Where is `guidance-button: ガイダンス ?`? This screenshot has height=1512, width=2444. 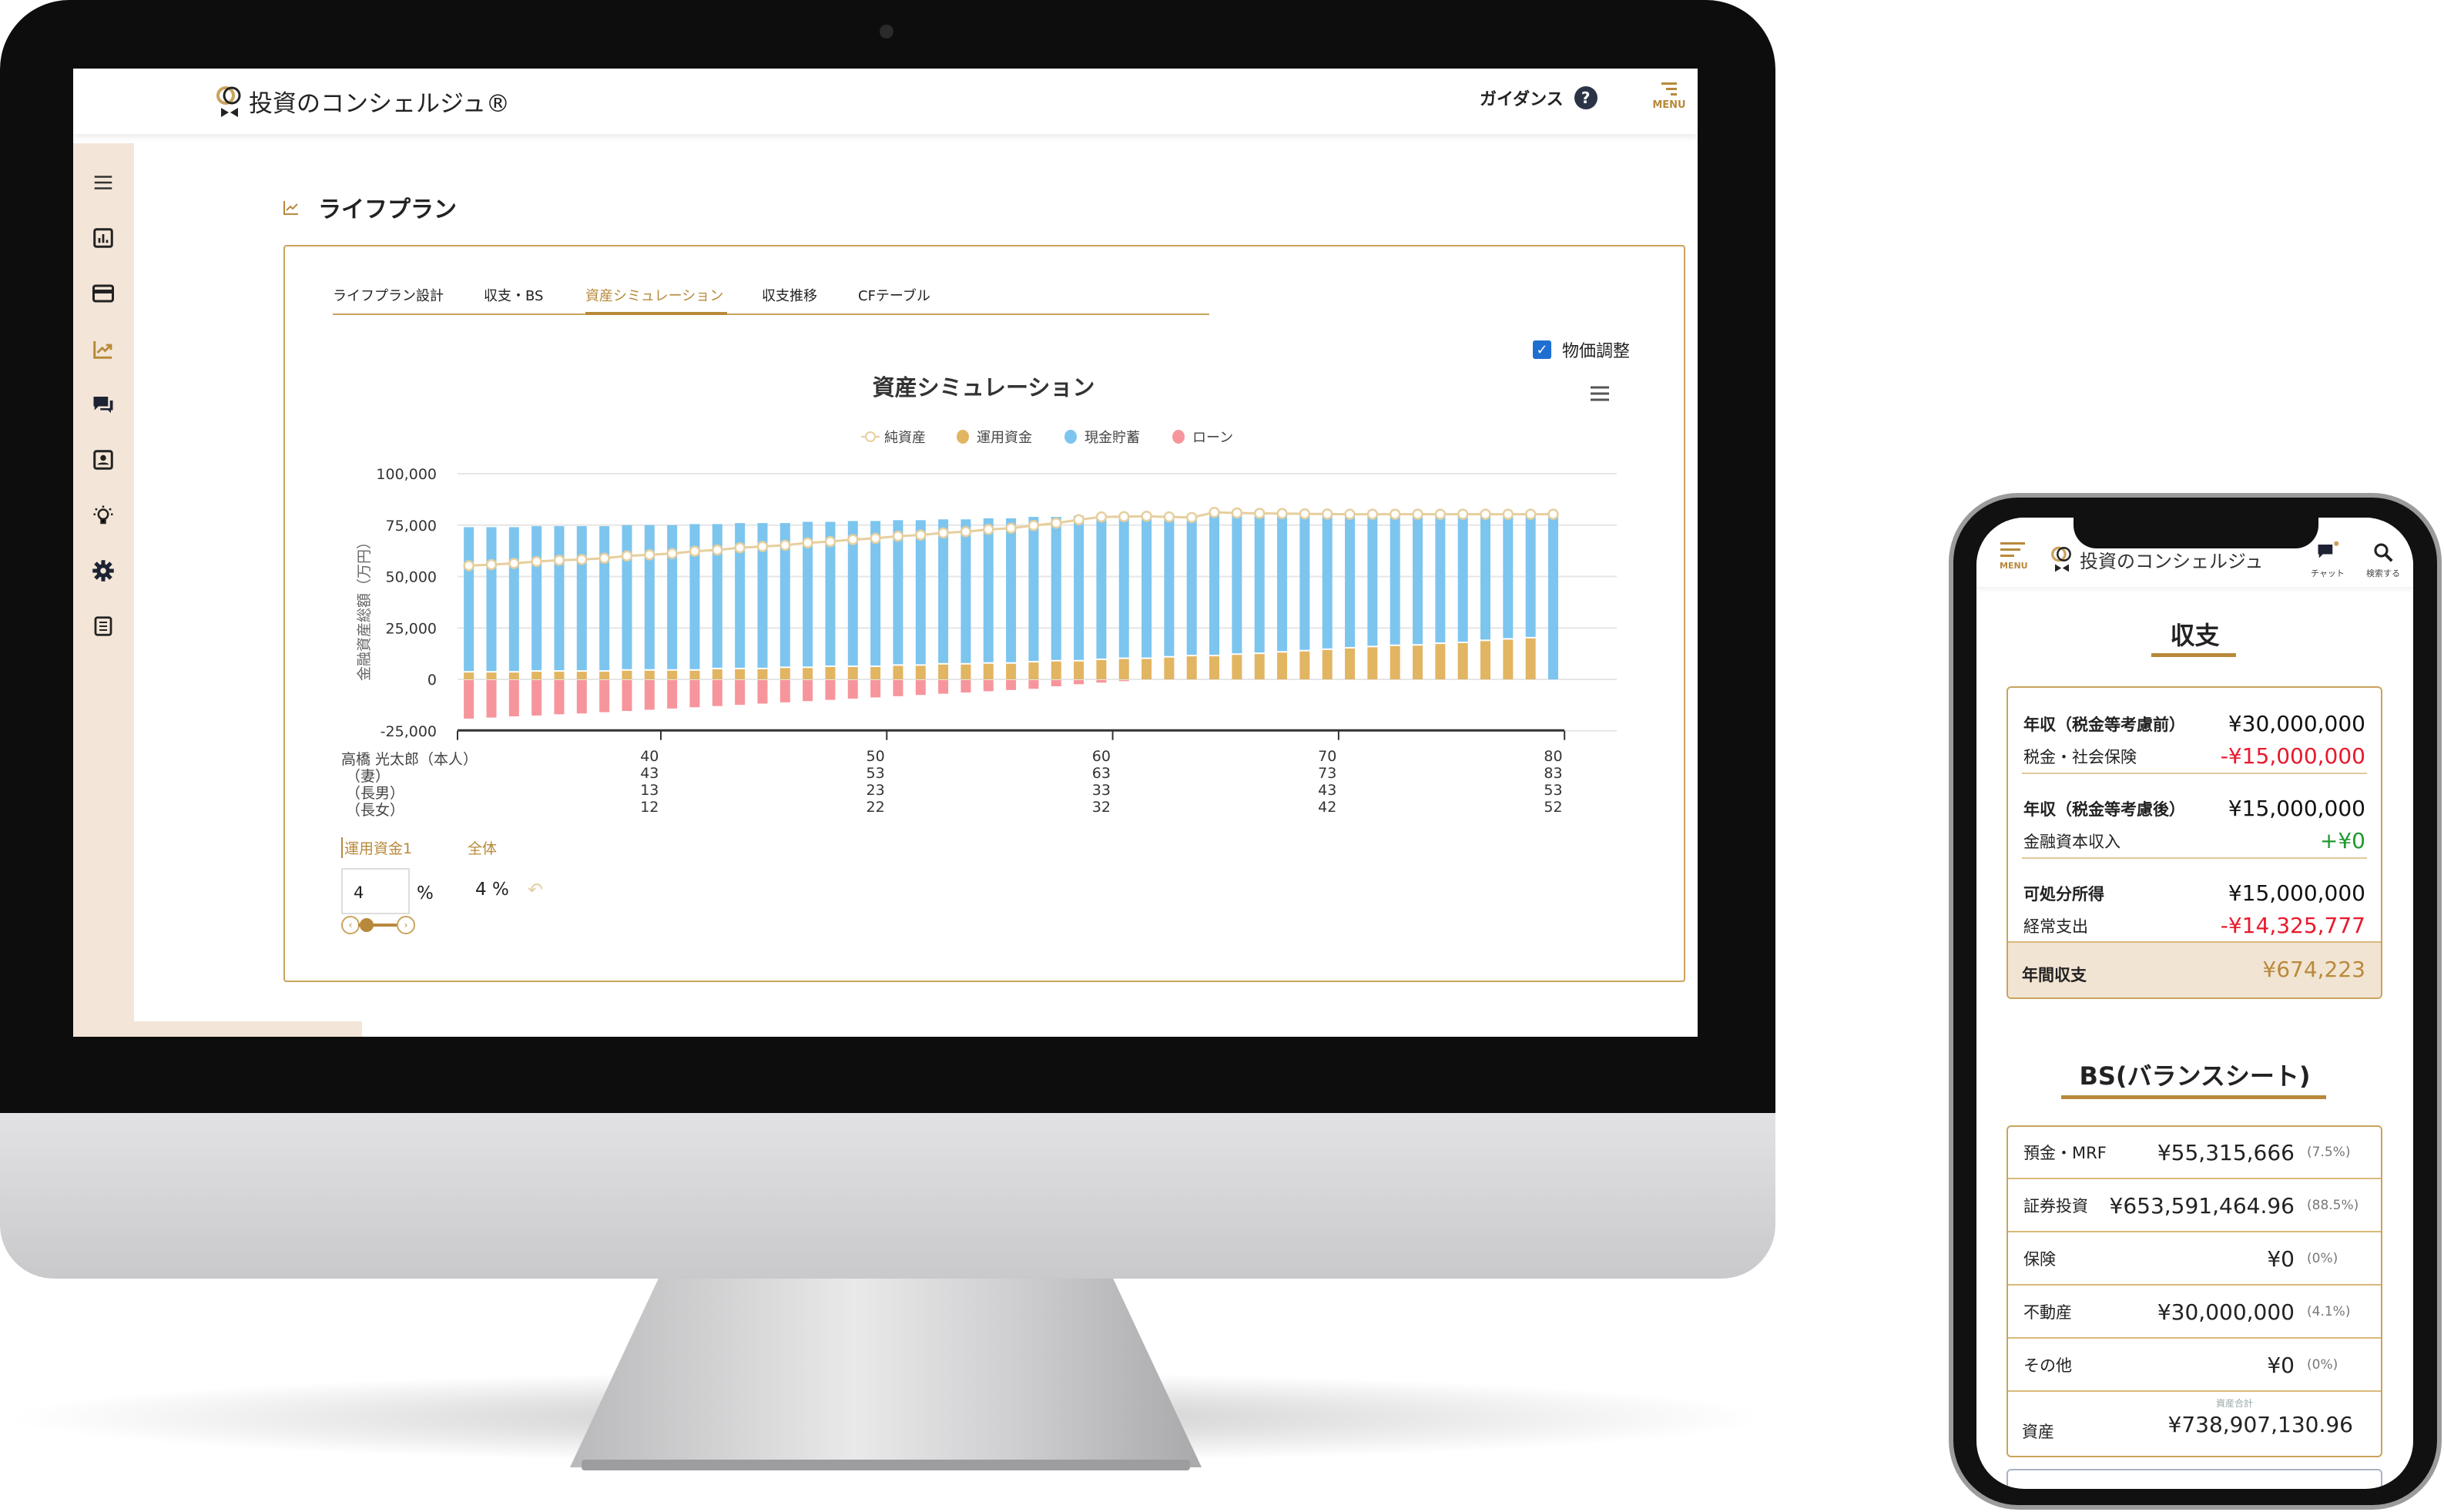 guidance-button: ガイダンス ? is located at coordinates (1538, 97).